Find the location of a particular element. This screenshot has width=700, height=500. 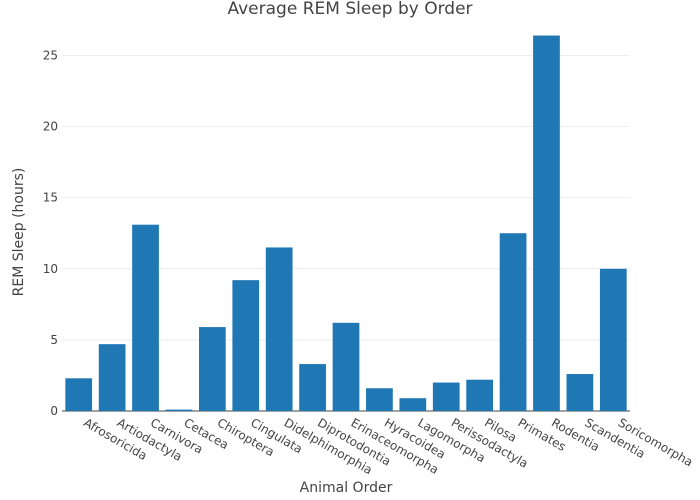

chart-title: Average REM Sleep by Order is located at coordinates (349, 9).